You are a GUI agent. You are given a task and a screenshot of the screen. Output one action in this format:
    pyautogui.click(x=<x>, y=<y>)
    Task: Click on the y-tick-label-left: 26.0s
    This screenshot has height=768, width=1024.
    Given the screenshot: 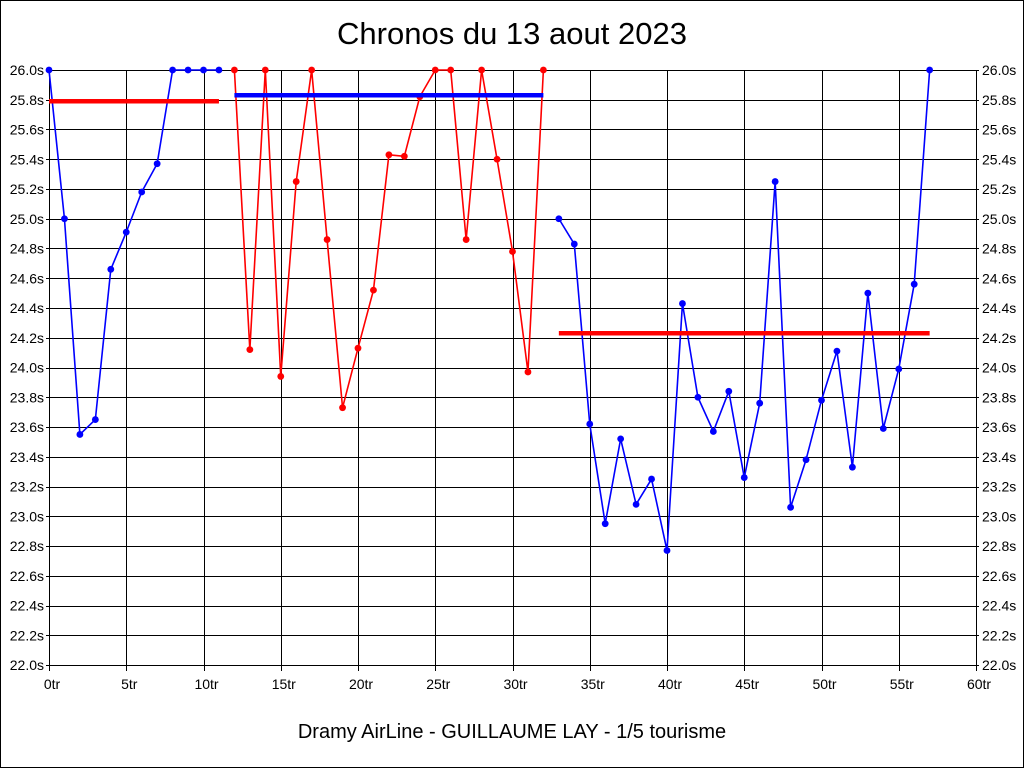 What is the action you would take?
    pyautogui.click(x=27, y=70)
    